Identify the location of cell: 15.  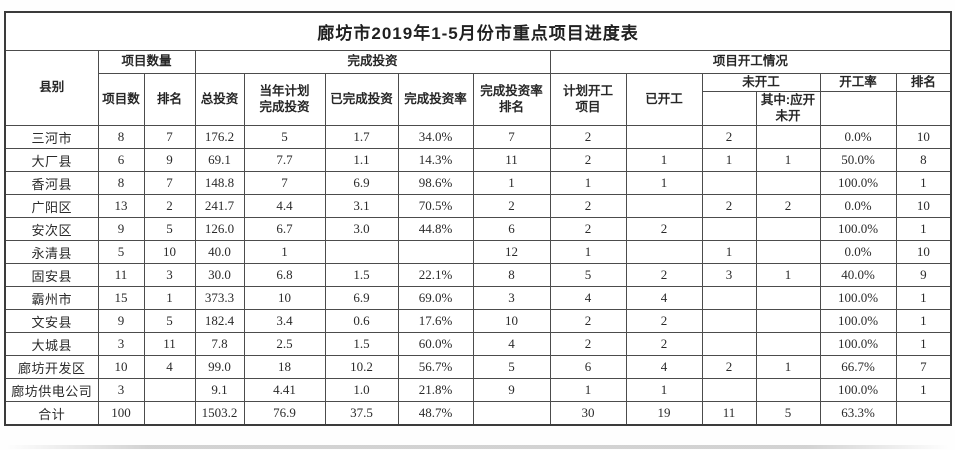
(121, 298).